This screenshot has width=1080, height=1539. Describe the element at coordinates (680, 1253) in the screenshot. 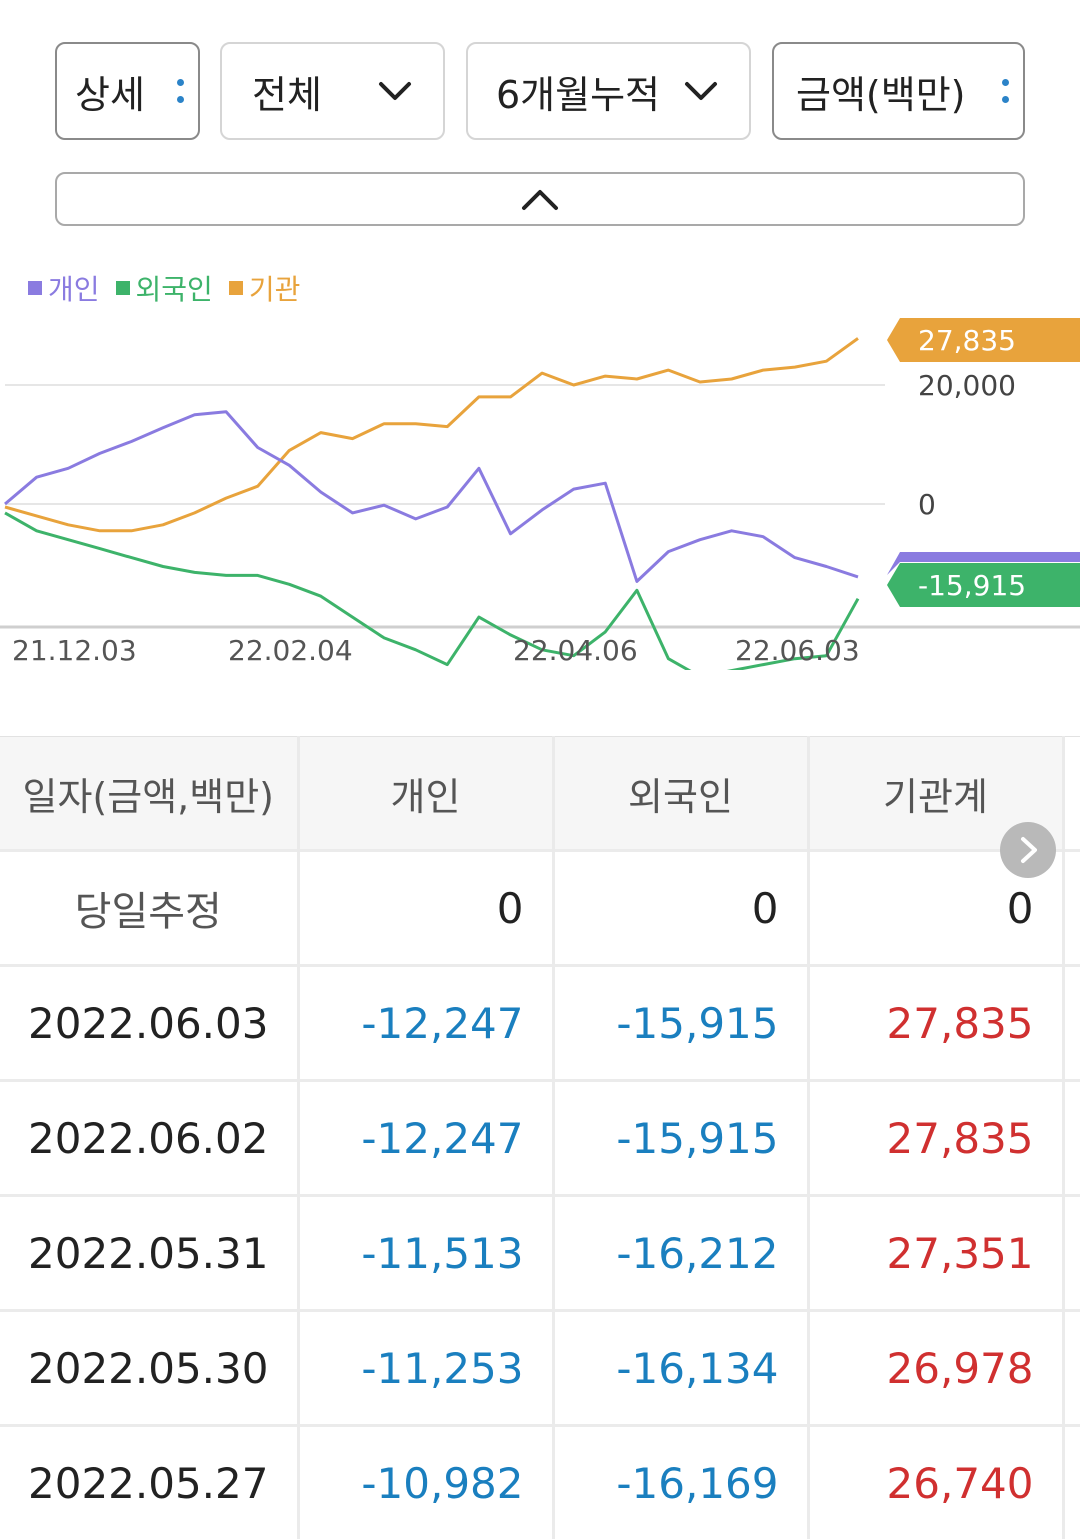

I see `cell-foreigner: -16,212` at that location.